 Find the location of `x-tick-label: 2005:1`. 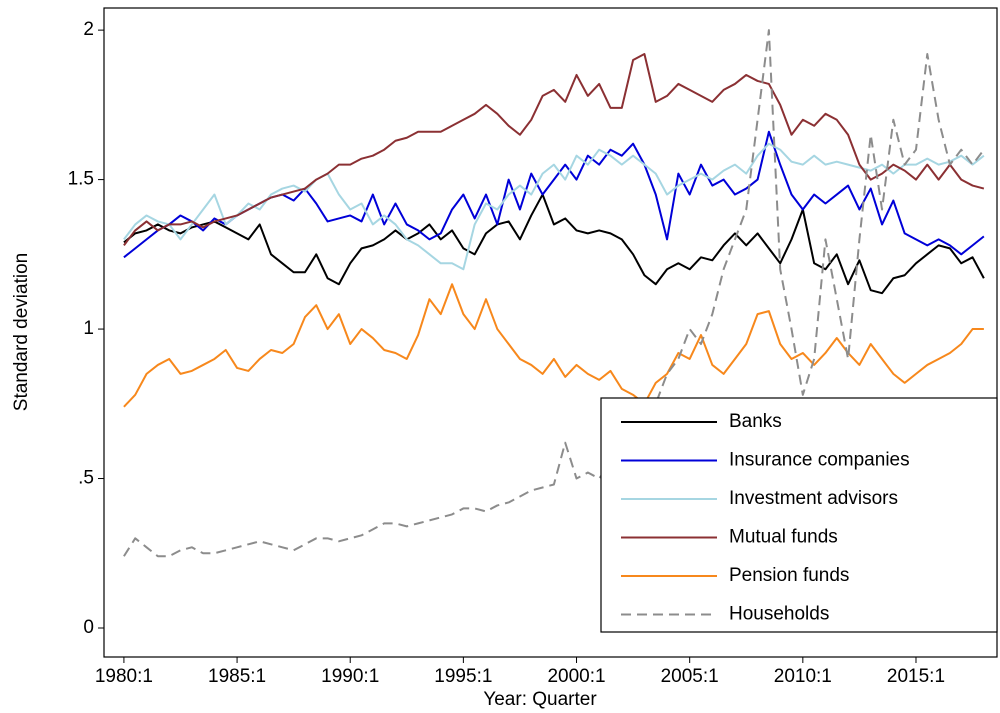

x-tick-label: 2005:1 is located at coordinates (690, 676).